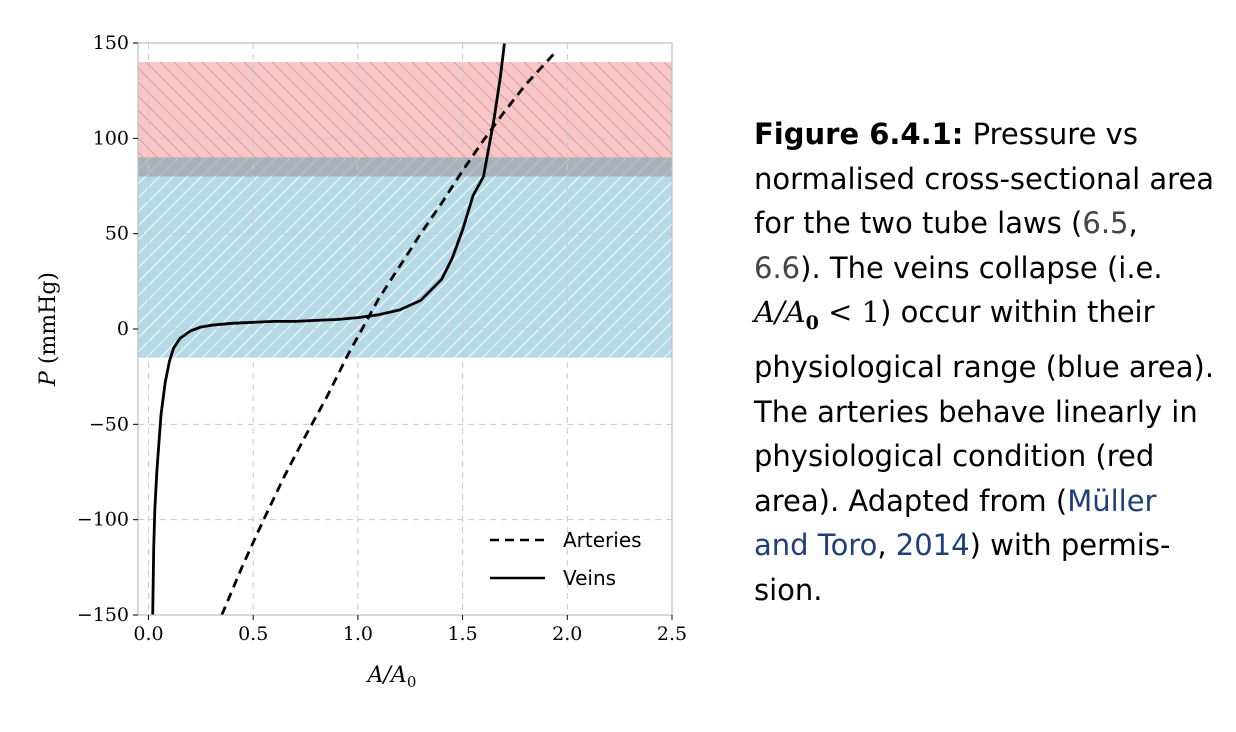  I want to click on y-tick-label: 150, so click(111, 43).